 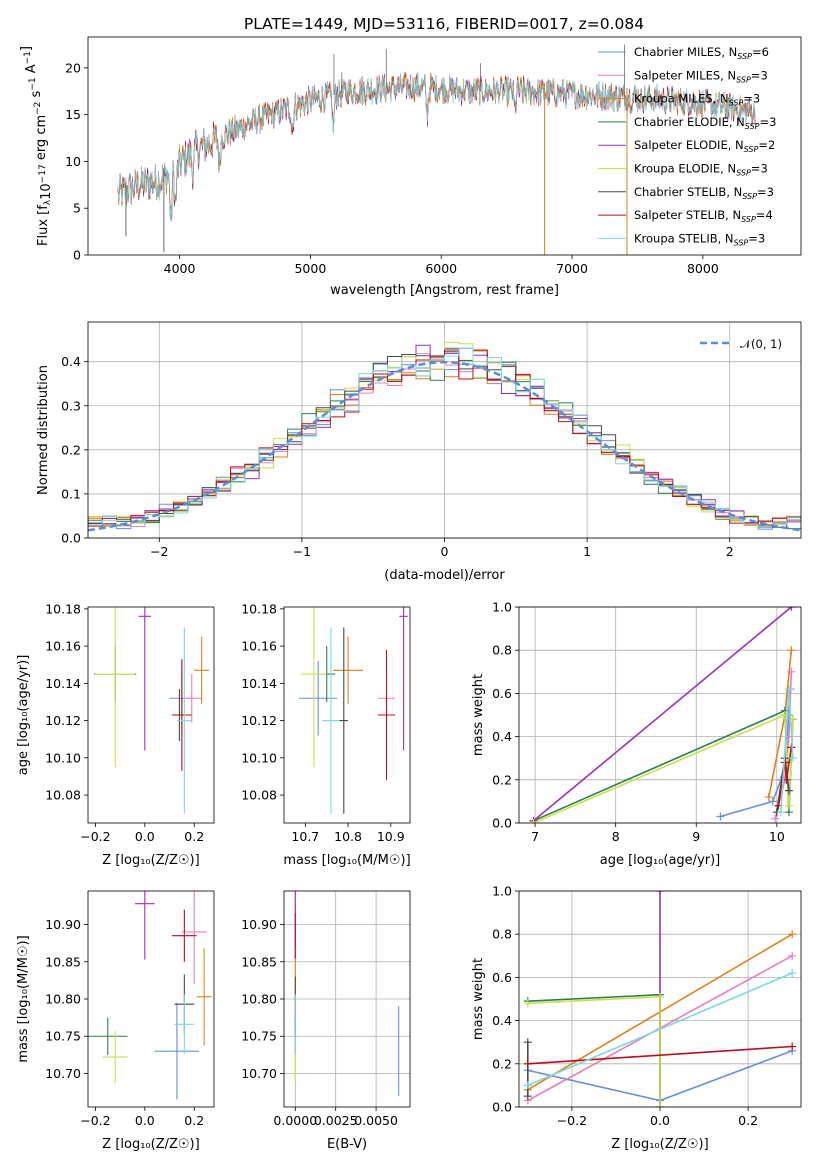 I want to click on y-axis-label-part: s, so click(x=36, y=95).